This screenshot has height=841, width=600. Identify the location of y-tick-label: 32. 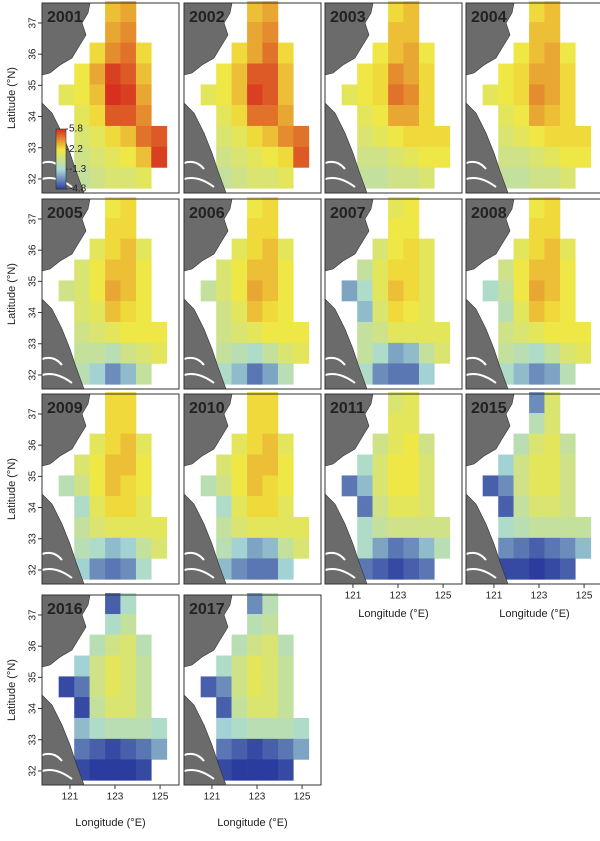
(33, 179).